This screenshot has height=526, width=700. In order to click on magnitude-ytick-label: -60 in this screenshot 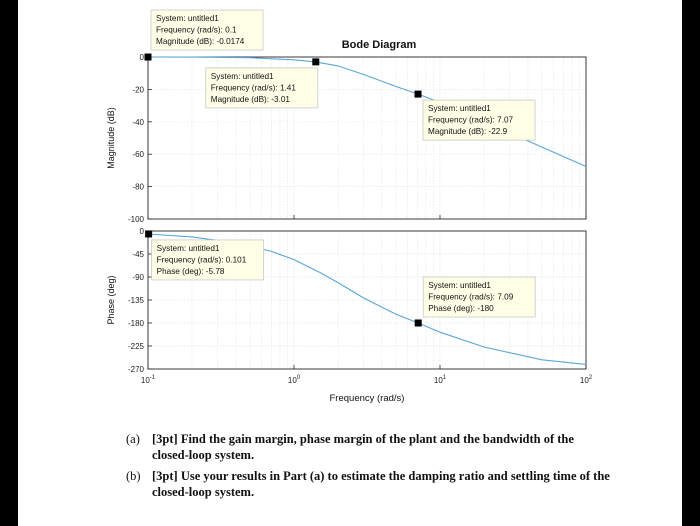, I will do `click(138, 154)`.